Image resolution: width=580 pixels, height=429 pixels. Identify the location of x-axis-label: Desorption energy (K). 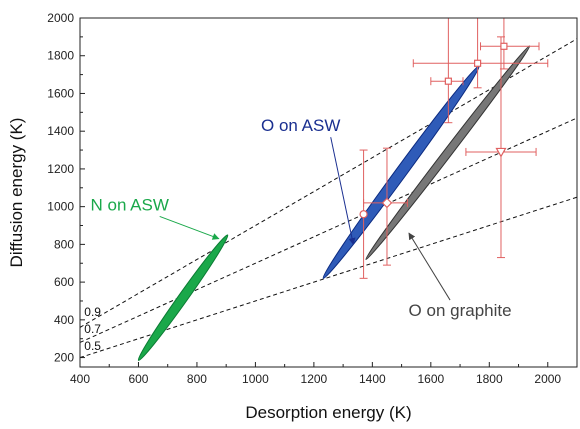
(328, 412).